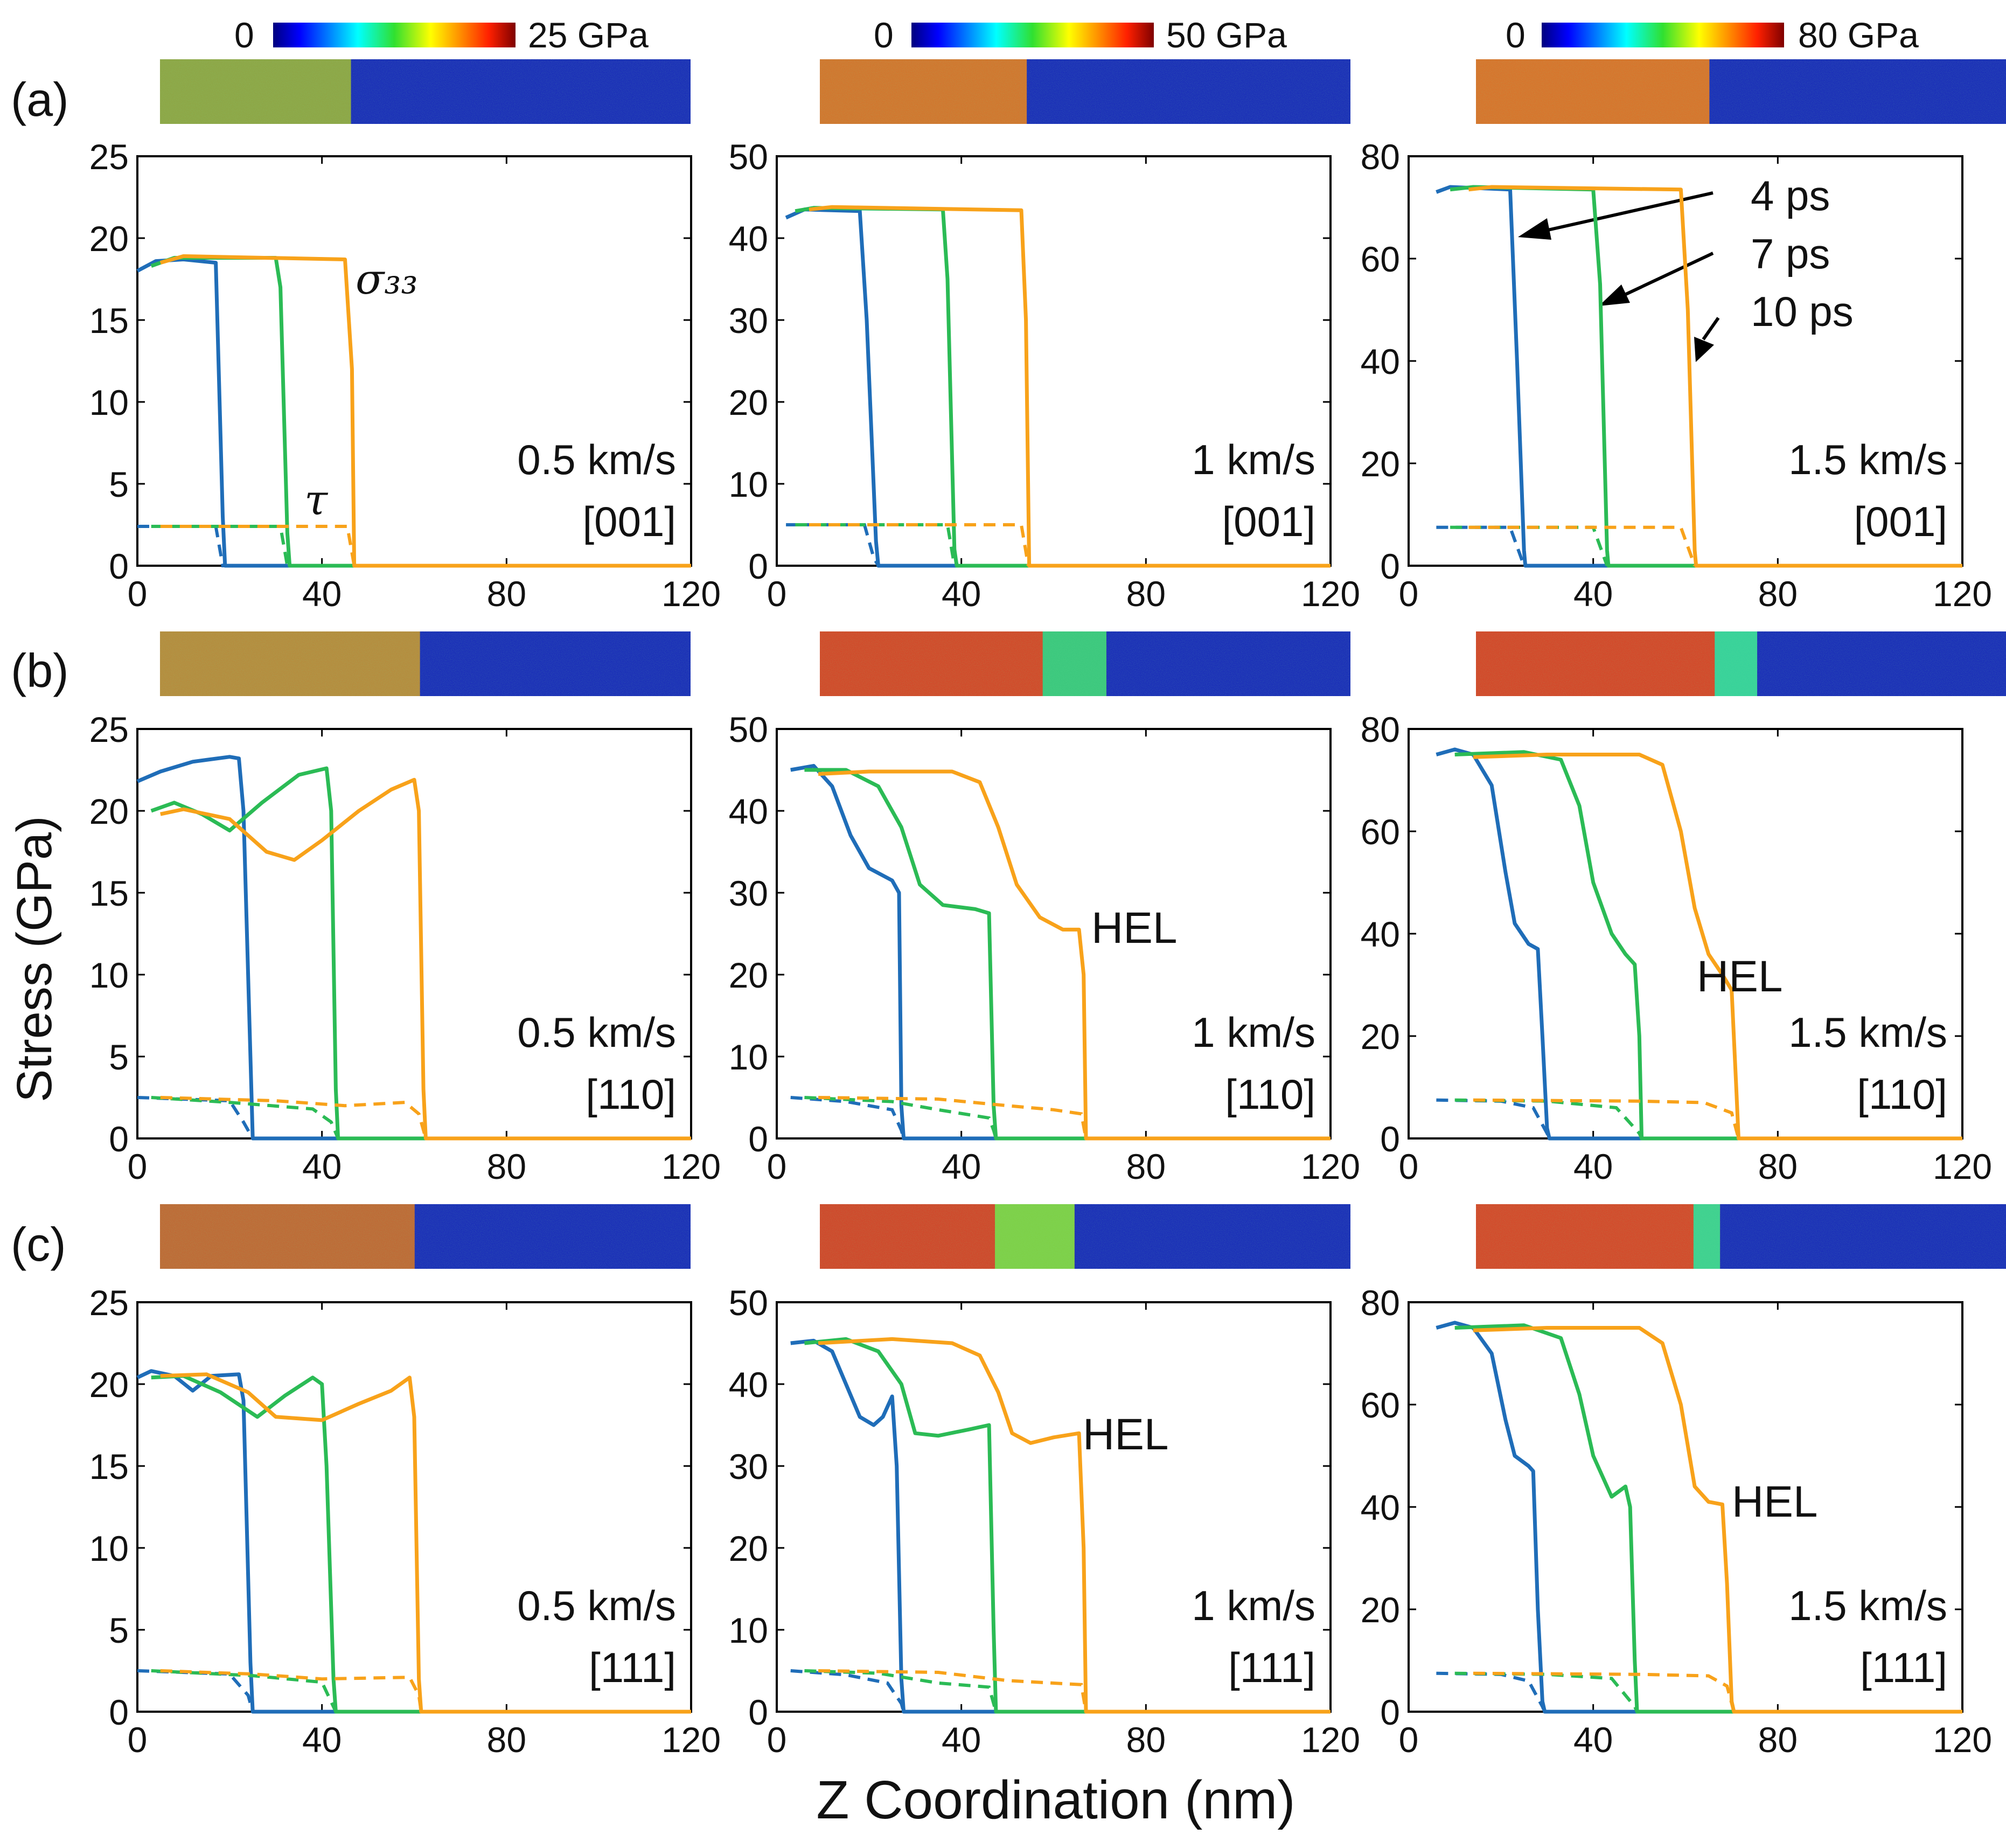 The image size is (2006, 1848). Describe the element at coordinates (1686, 267) in the screenshot. I see `time-legend: 4 ps 7 ps 10 ps` at that location.